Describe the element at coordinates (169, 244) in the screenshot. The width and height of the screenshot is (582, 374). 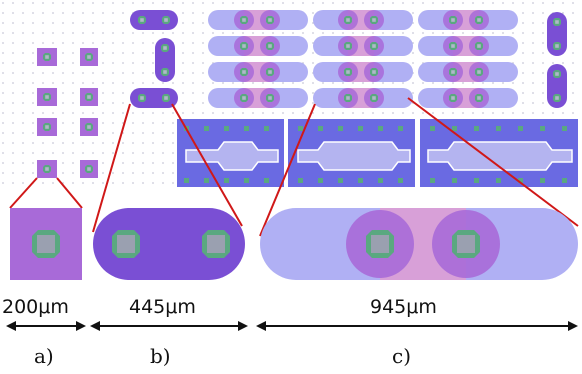
I see `zoom-b-stadium-pad` at that location.